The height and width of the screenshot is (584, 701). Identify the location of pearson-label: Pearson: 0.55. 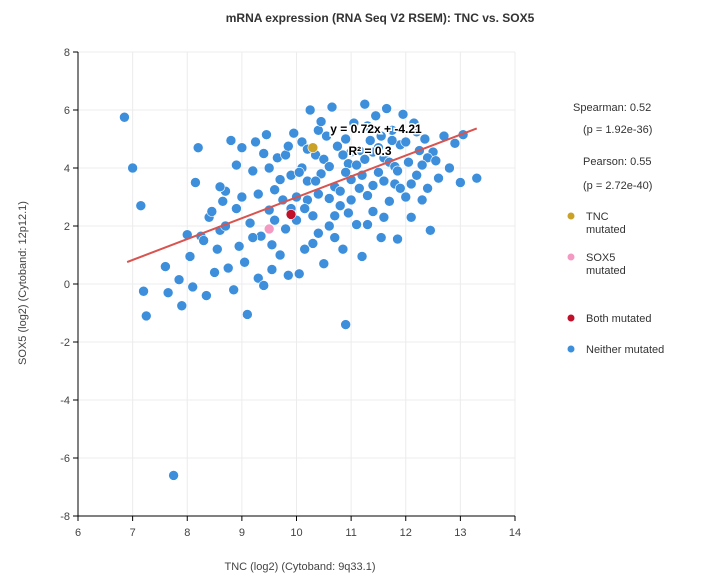
(617, 162).